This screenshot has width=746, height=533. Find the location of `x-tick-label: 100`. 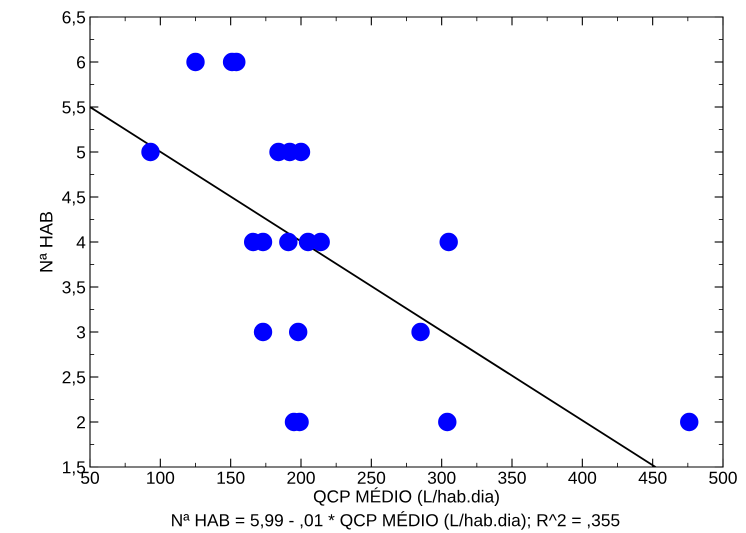

x-tick-label: 100 is located at coordinates (160, 478).